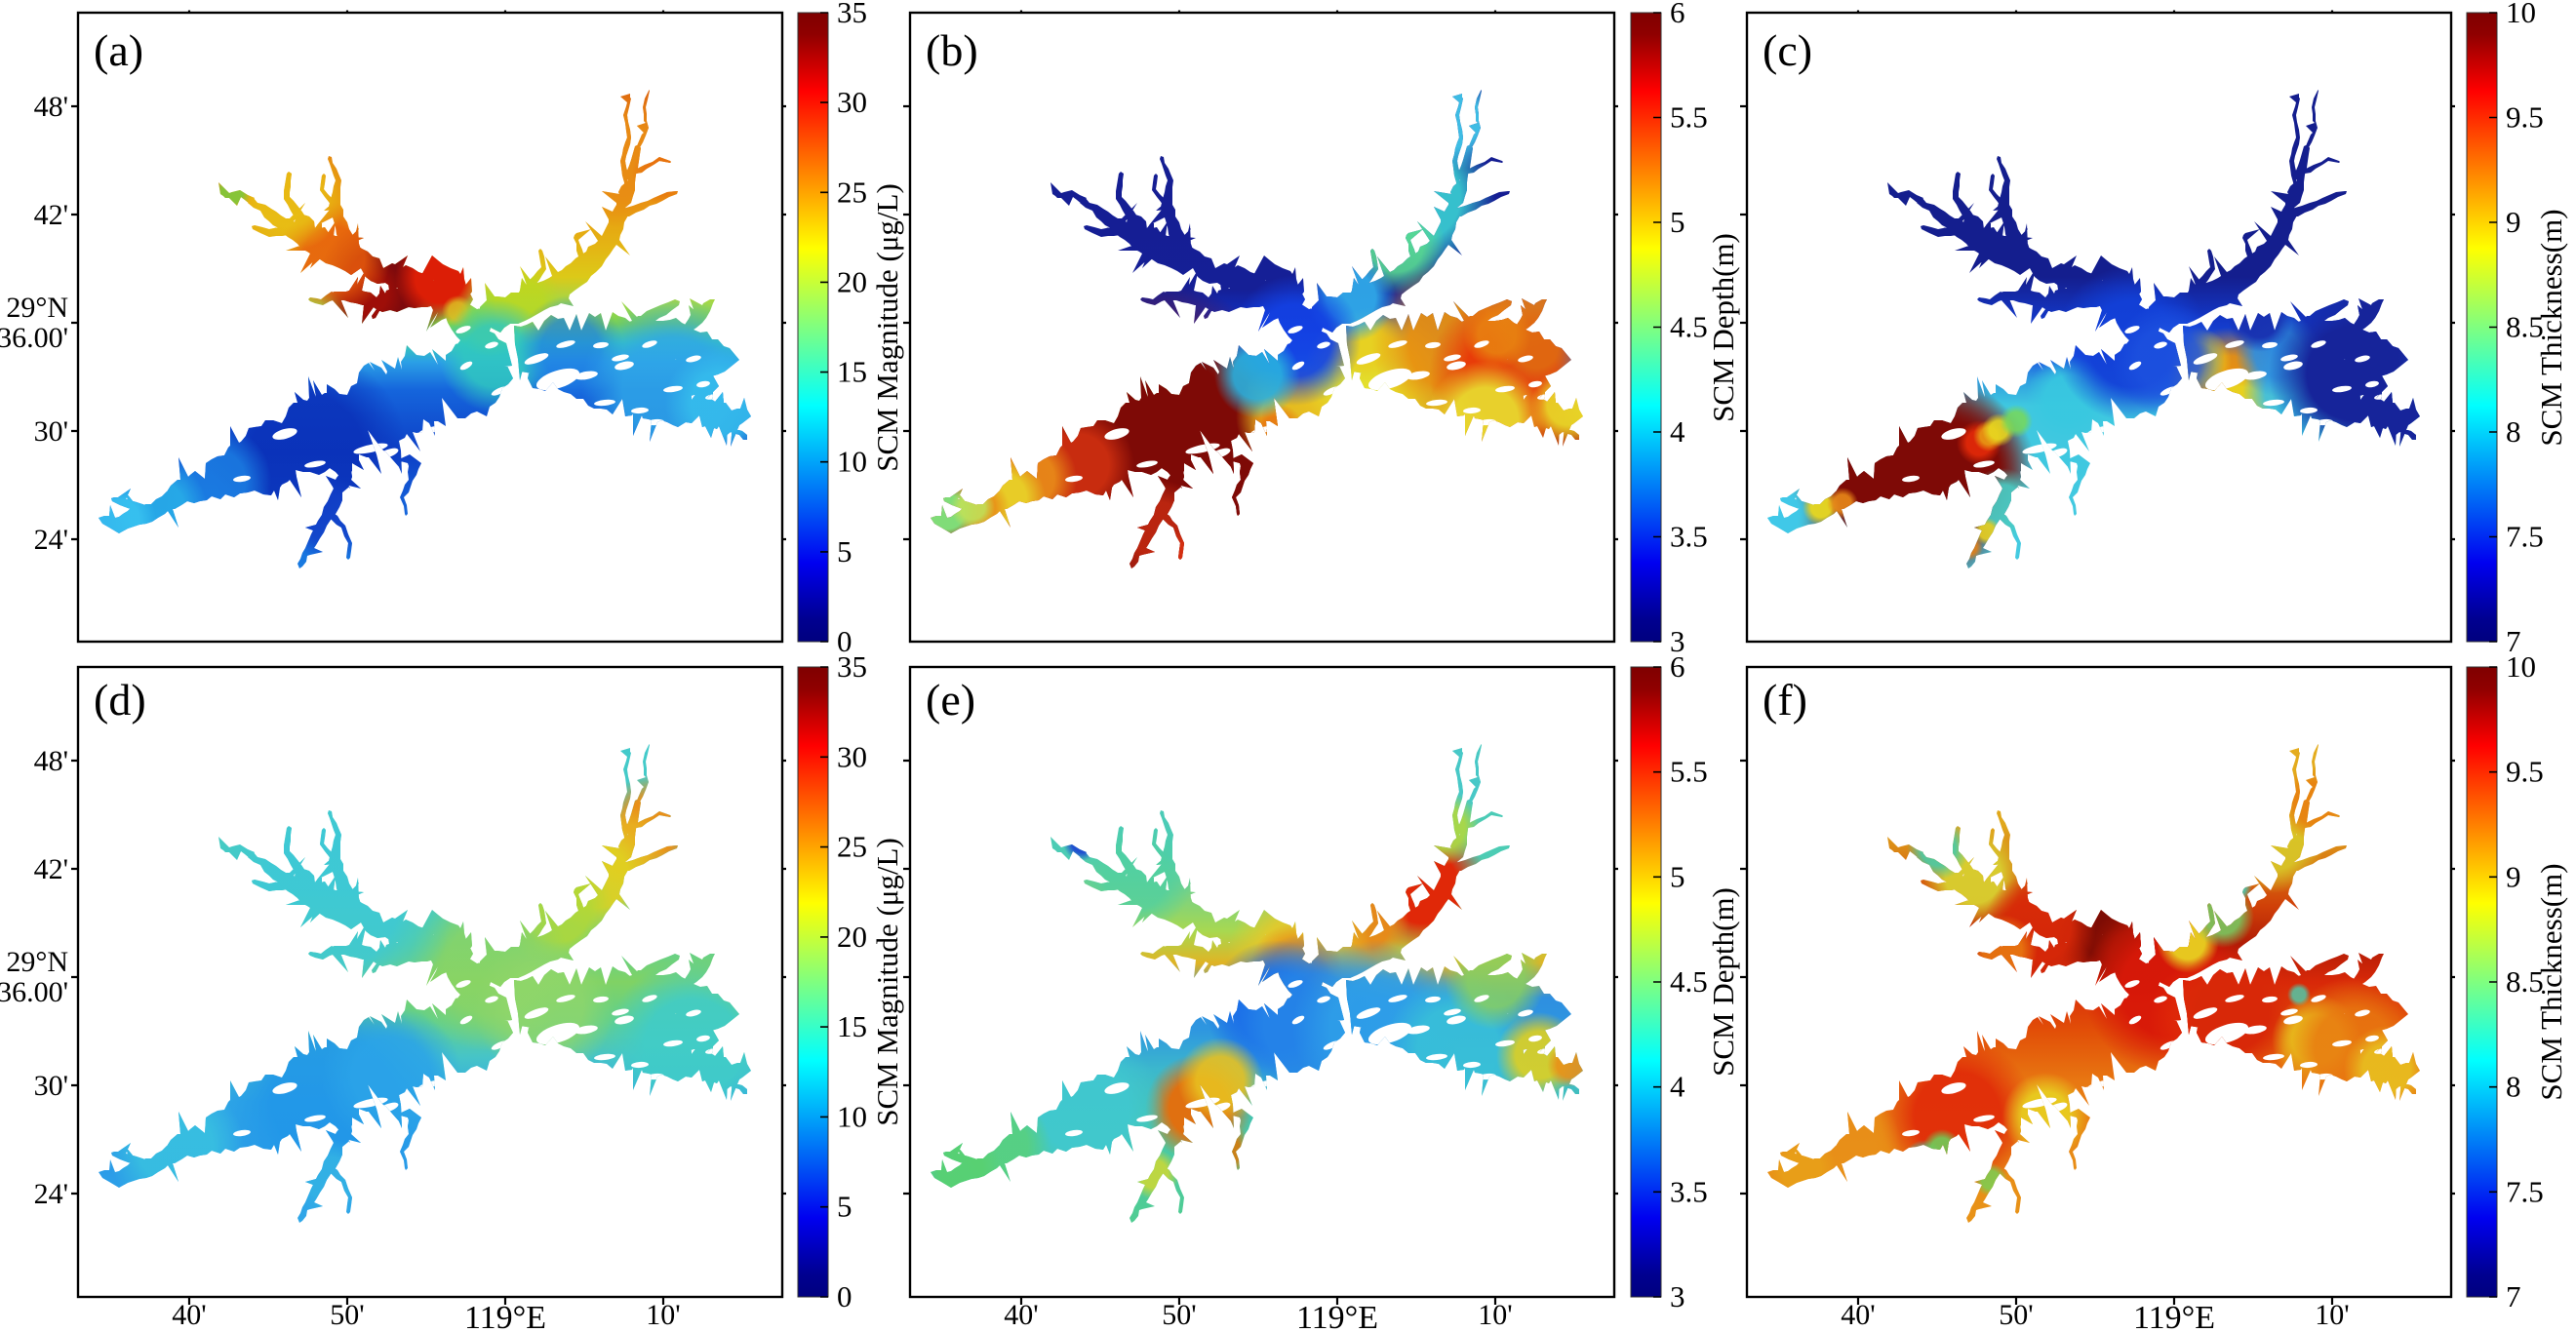  What do you see at coordinates (120, 700) in the screenshot?
I see `svg-text: (d)` at bounding box center [120, 700].